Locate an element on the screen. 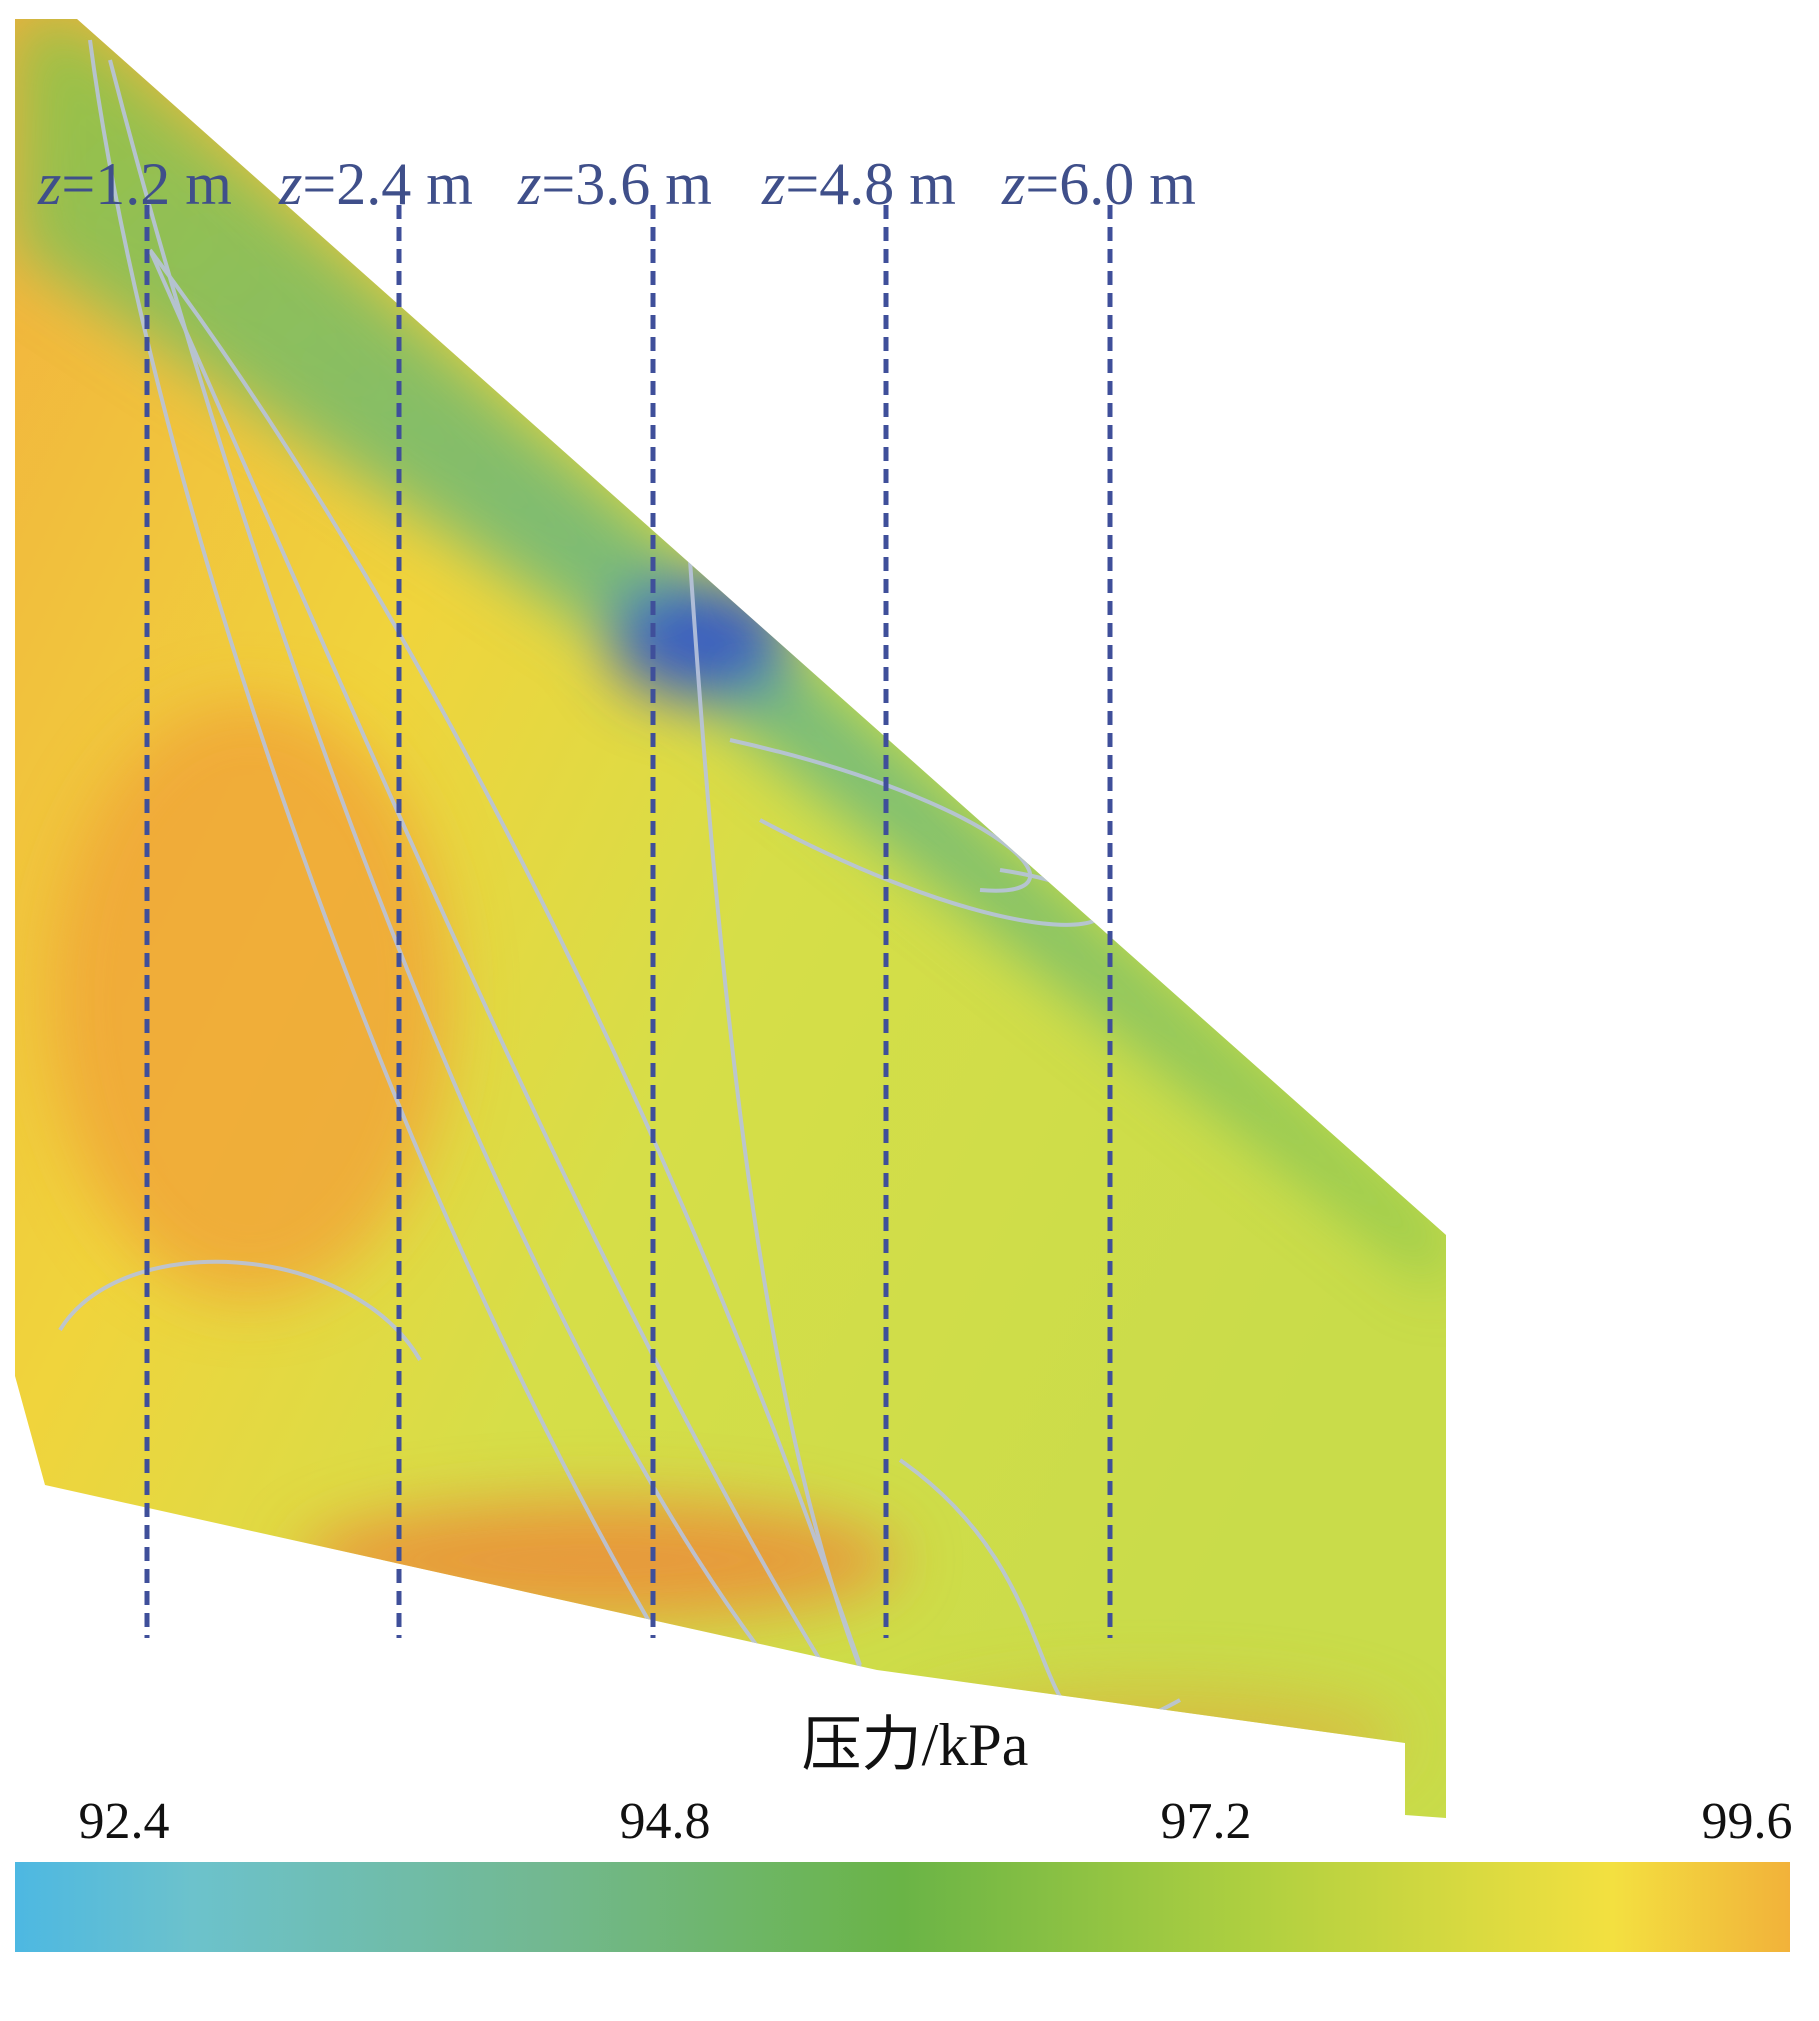  colorbar-tick-label: 94.8 is located at coordinates (665, 1821).